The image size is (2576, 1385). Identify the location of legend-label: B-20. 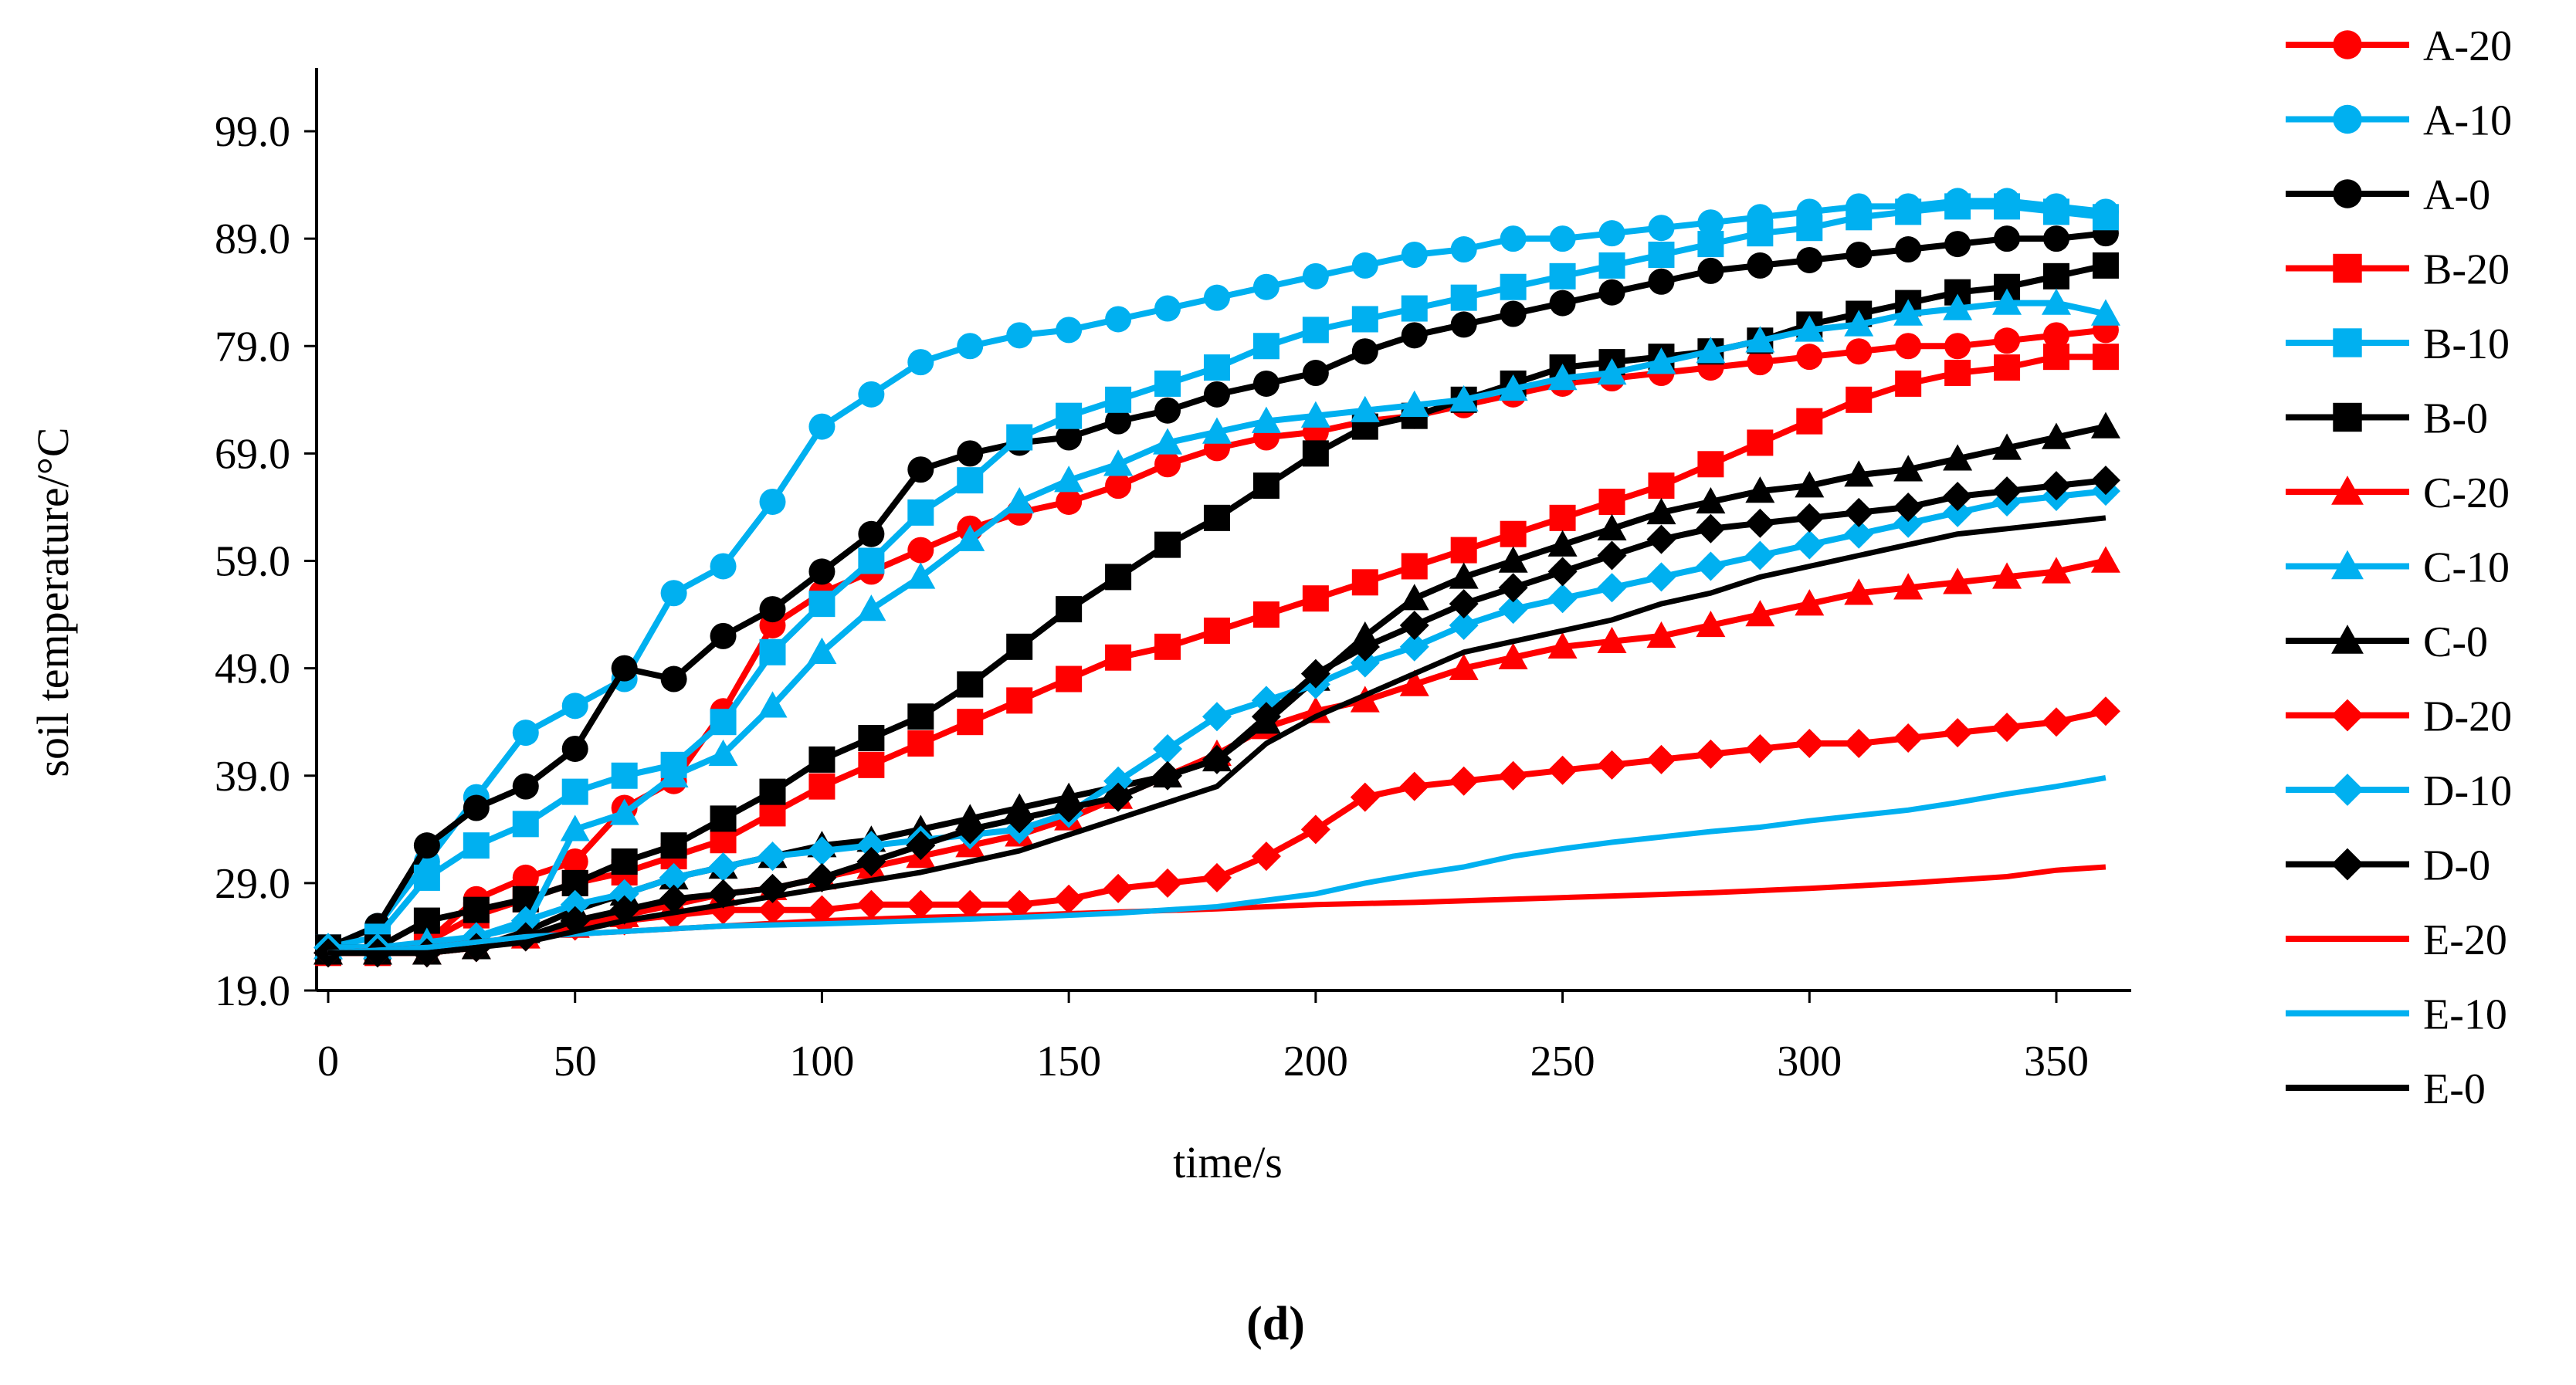
(2466, 270).